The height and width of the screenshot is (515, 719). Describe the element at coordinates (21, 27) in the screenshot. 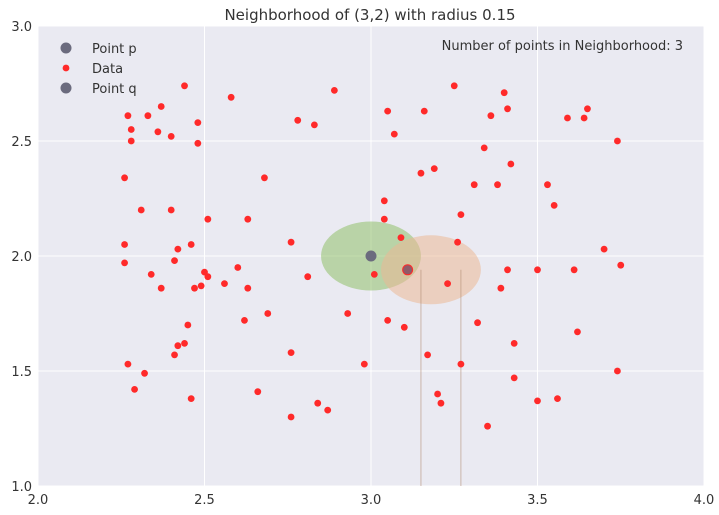

I see `y-tick-label: 3.0` at that location.